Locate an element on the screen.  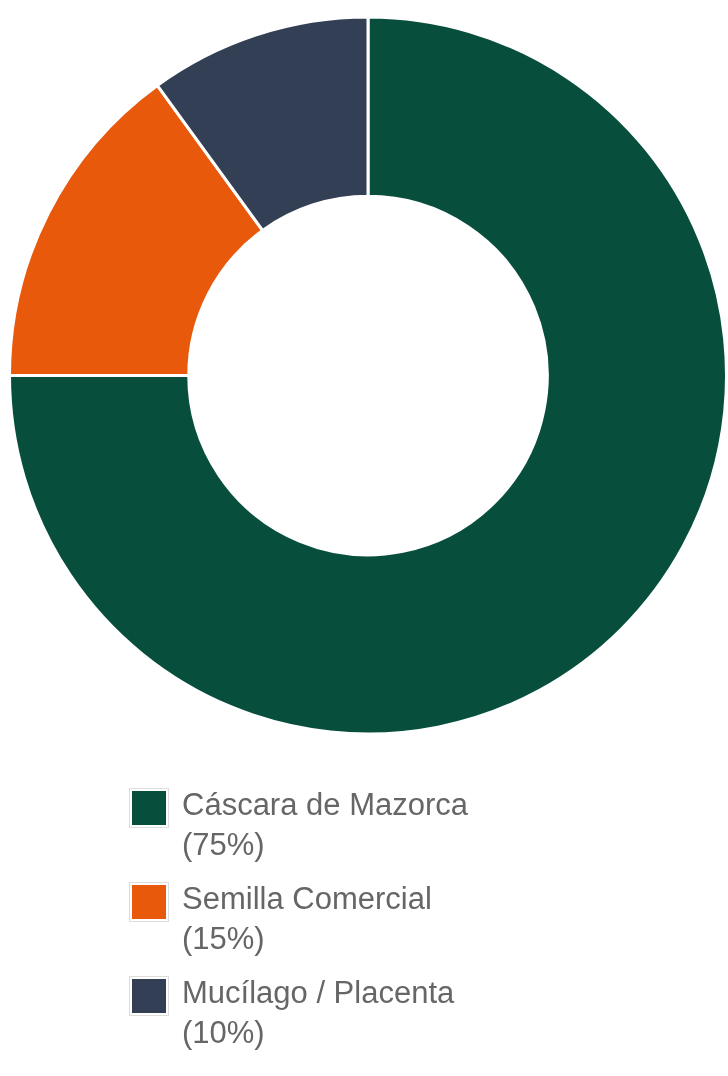
legend-label: Semilla Comercial (15%) is located at coordinates (307, 919).